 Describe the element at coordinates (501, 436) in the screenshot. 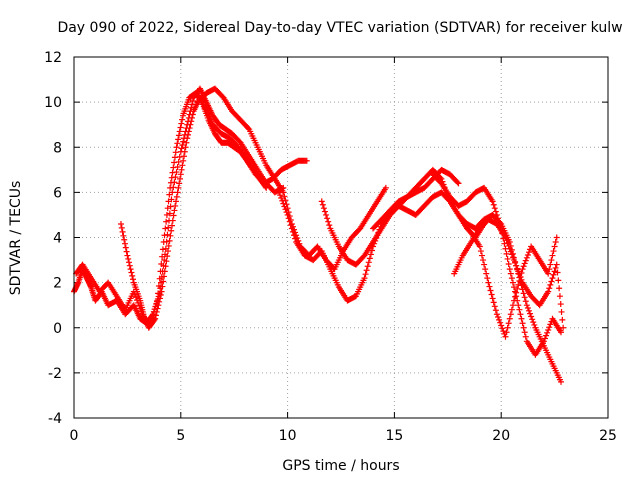

I see `x-tick-label: 20` at that location.